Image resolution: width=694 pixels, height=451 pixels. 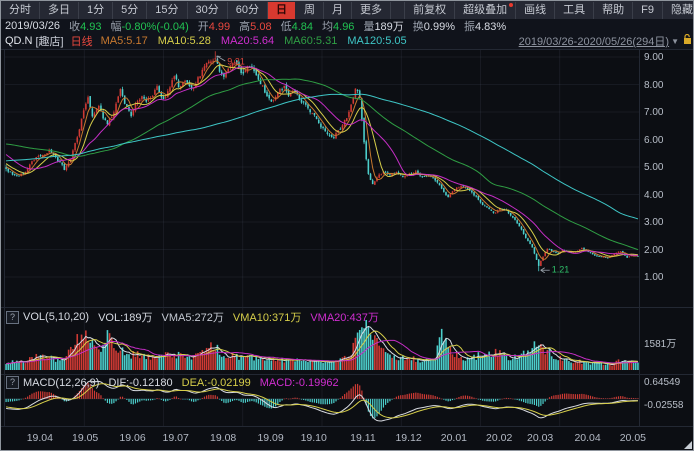 I want to click on price-tick: 2.00, so click(x=654, y=250).